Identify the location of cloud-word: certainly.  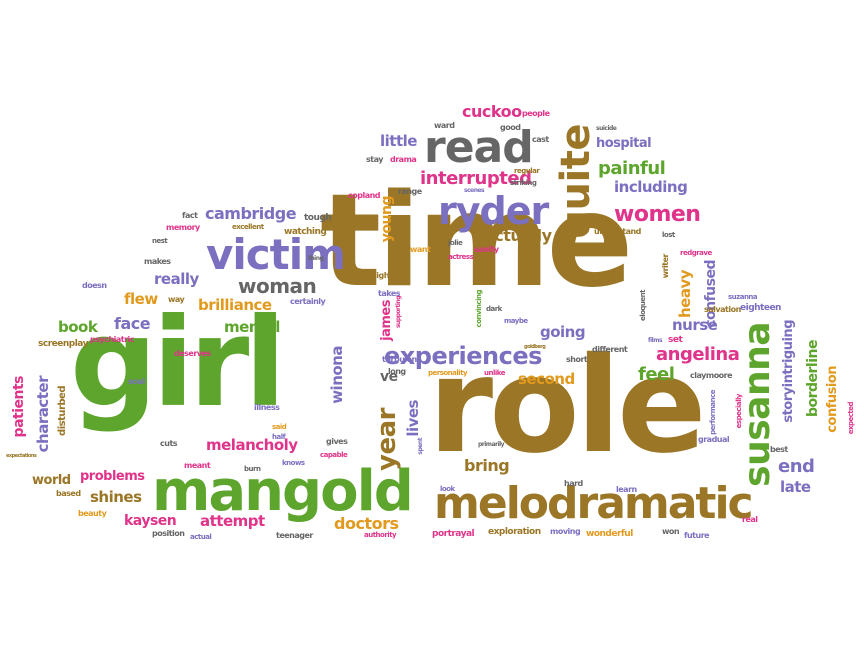
(308, 301).